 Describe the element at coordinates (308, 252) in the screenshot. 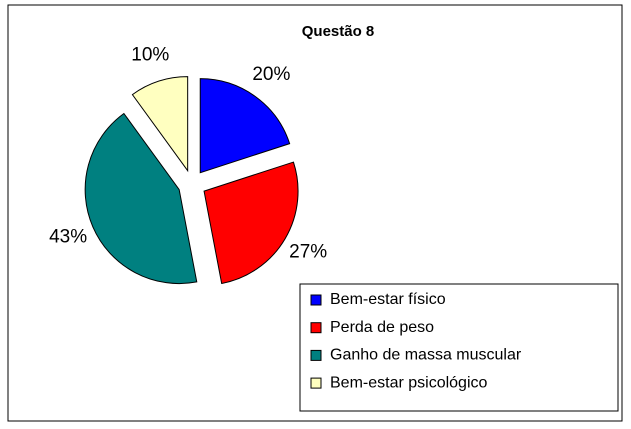

I see `slice-label: 27%` at that location.